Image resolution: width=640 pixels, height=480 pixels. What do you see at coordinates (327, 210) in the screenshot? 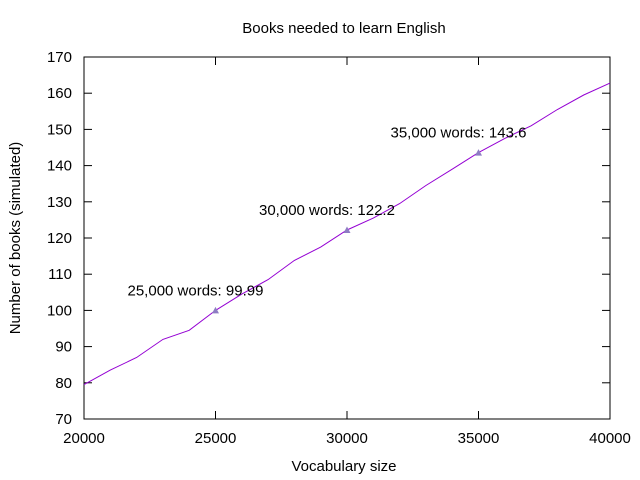
I see `data-point-annotation: 30,000 words: 122.2` at bounding box center [327, 210].